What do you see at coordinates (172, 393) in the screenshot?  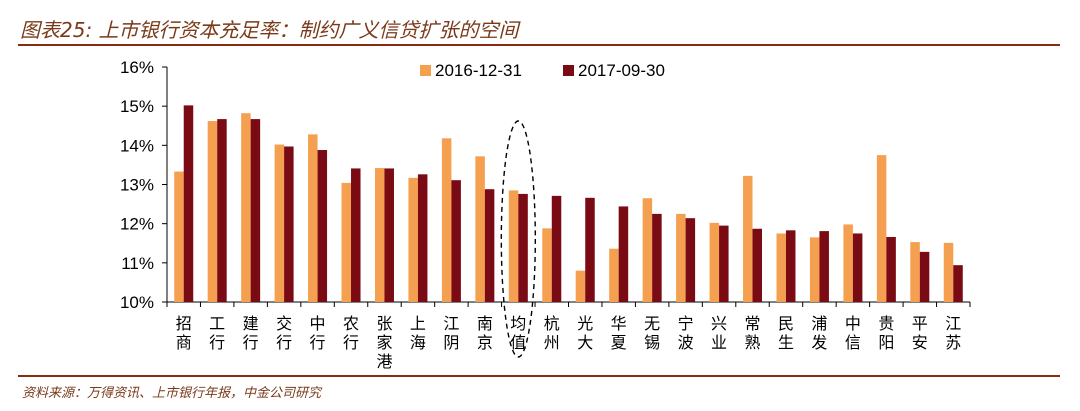 I see `source-note: 资料来源：万得资讯、上市银行年报，中金公司研究` at bounding box center [172, 393].